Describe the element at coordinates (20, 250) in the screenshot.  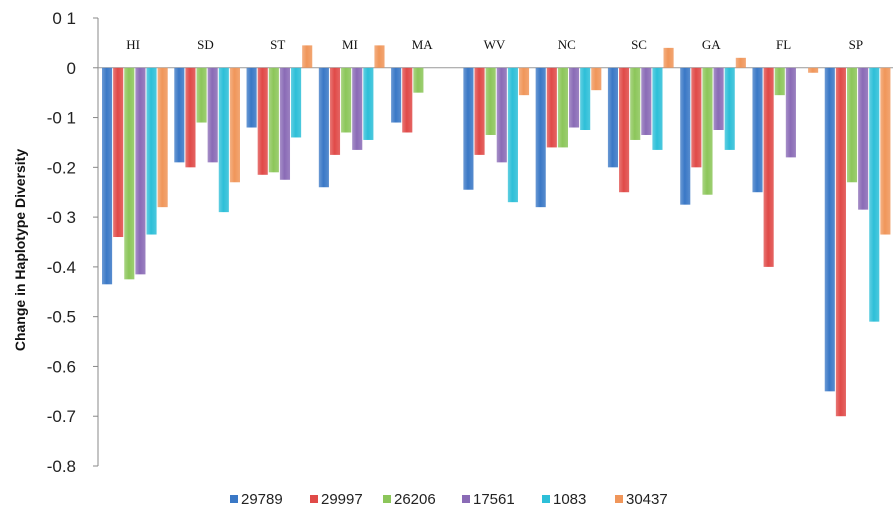
I see `y-axis-title: Change in Haplotype Diversity` at that location.